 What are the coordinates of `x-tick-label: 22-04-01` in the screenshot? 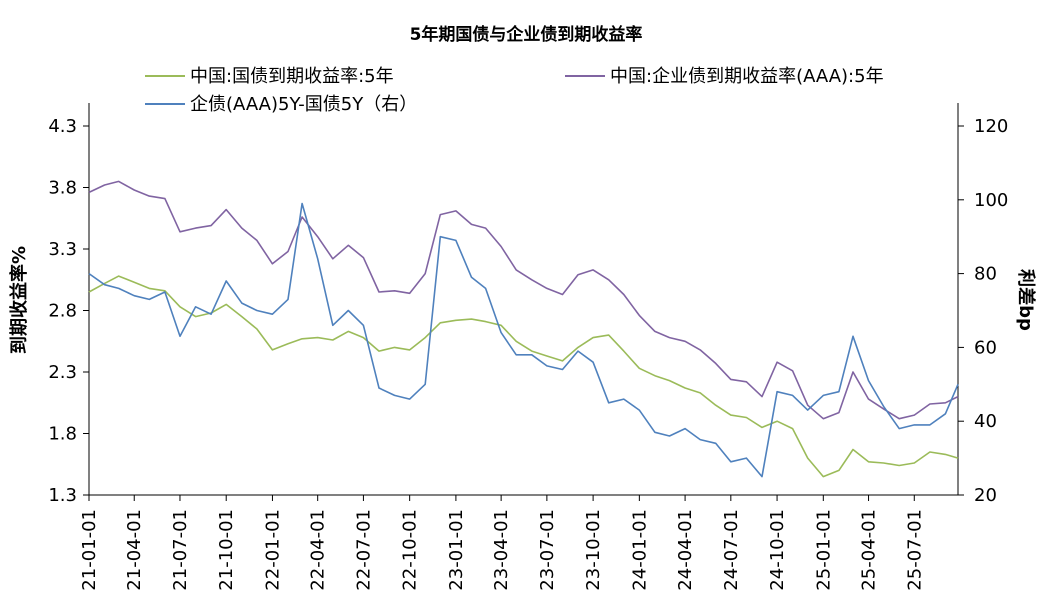 It's located at (318, 550).